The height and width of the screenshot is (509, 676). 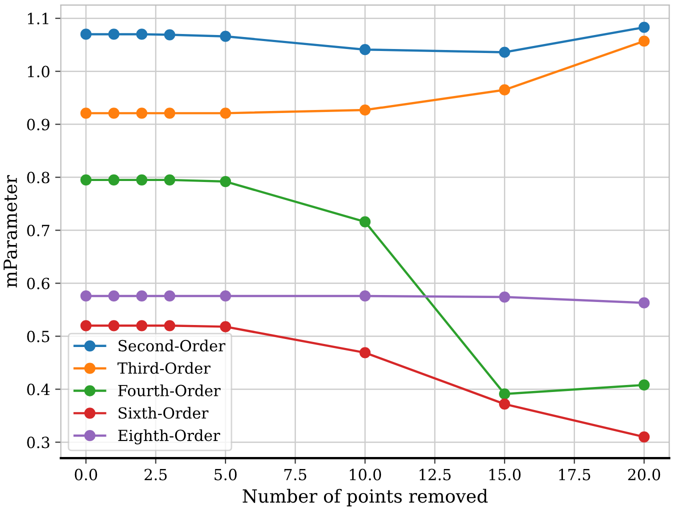 I want to click on x-tick-label: 0.0, so click(x=86, y=474).